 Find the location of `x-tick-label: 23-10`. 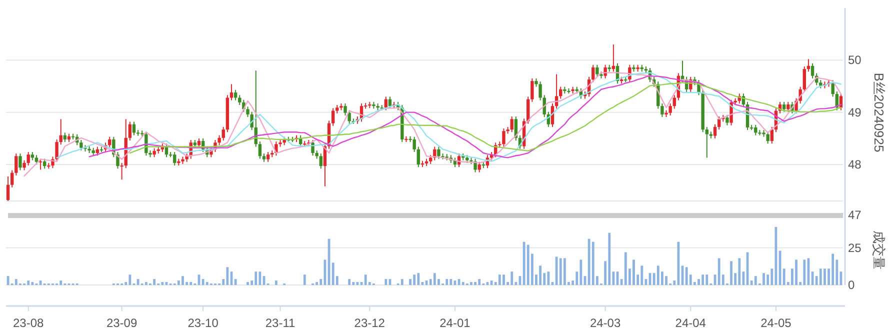

x-tick-label: 23-10 is located at coordinates (203, 323).